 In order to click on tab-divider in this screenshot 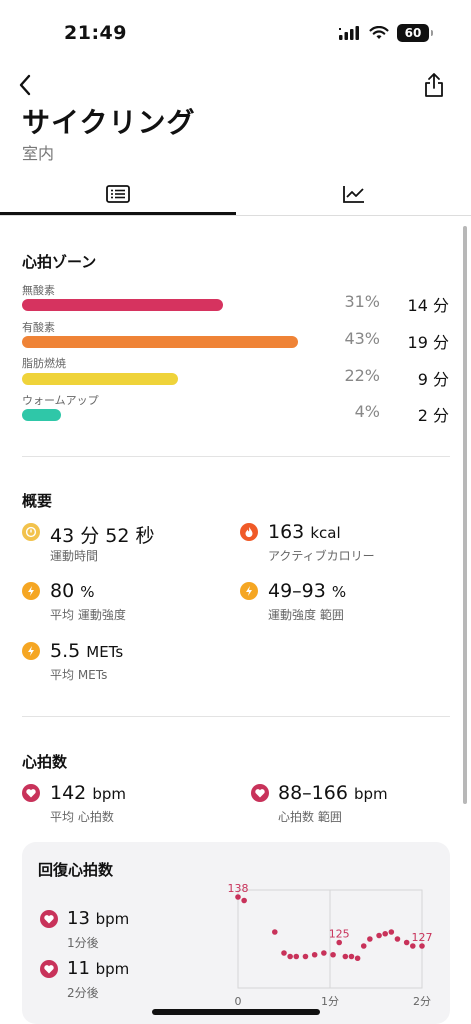, I will do `click(235, 215)`.